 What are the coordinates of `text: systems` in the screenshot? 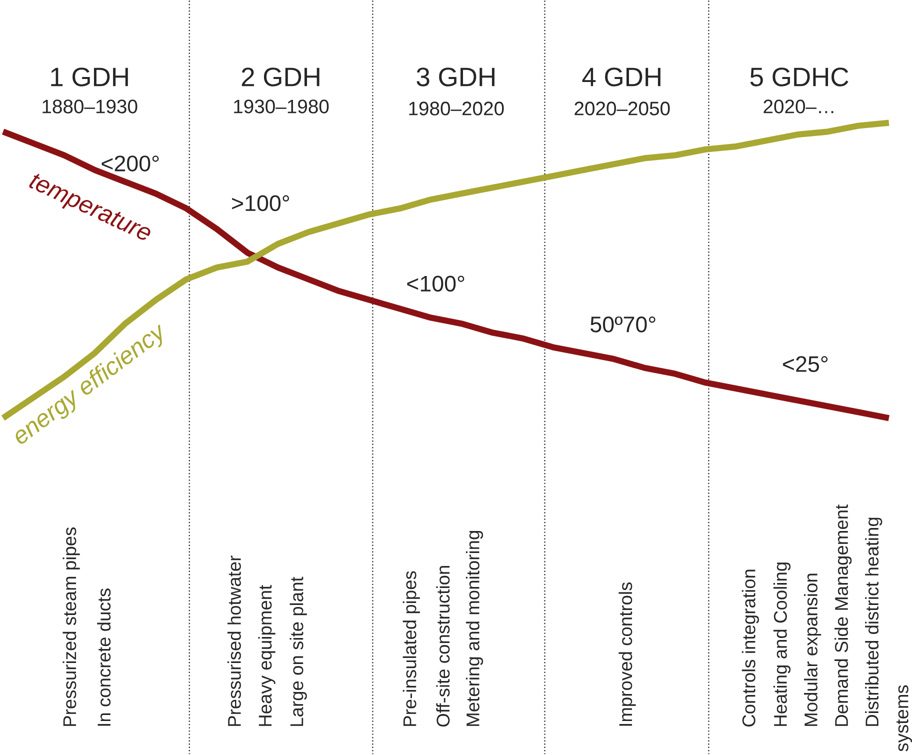 It's located at (904, 718).